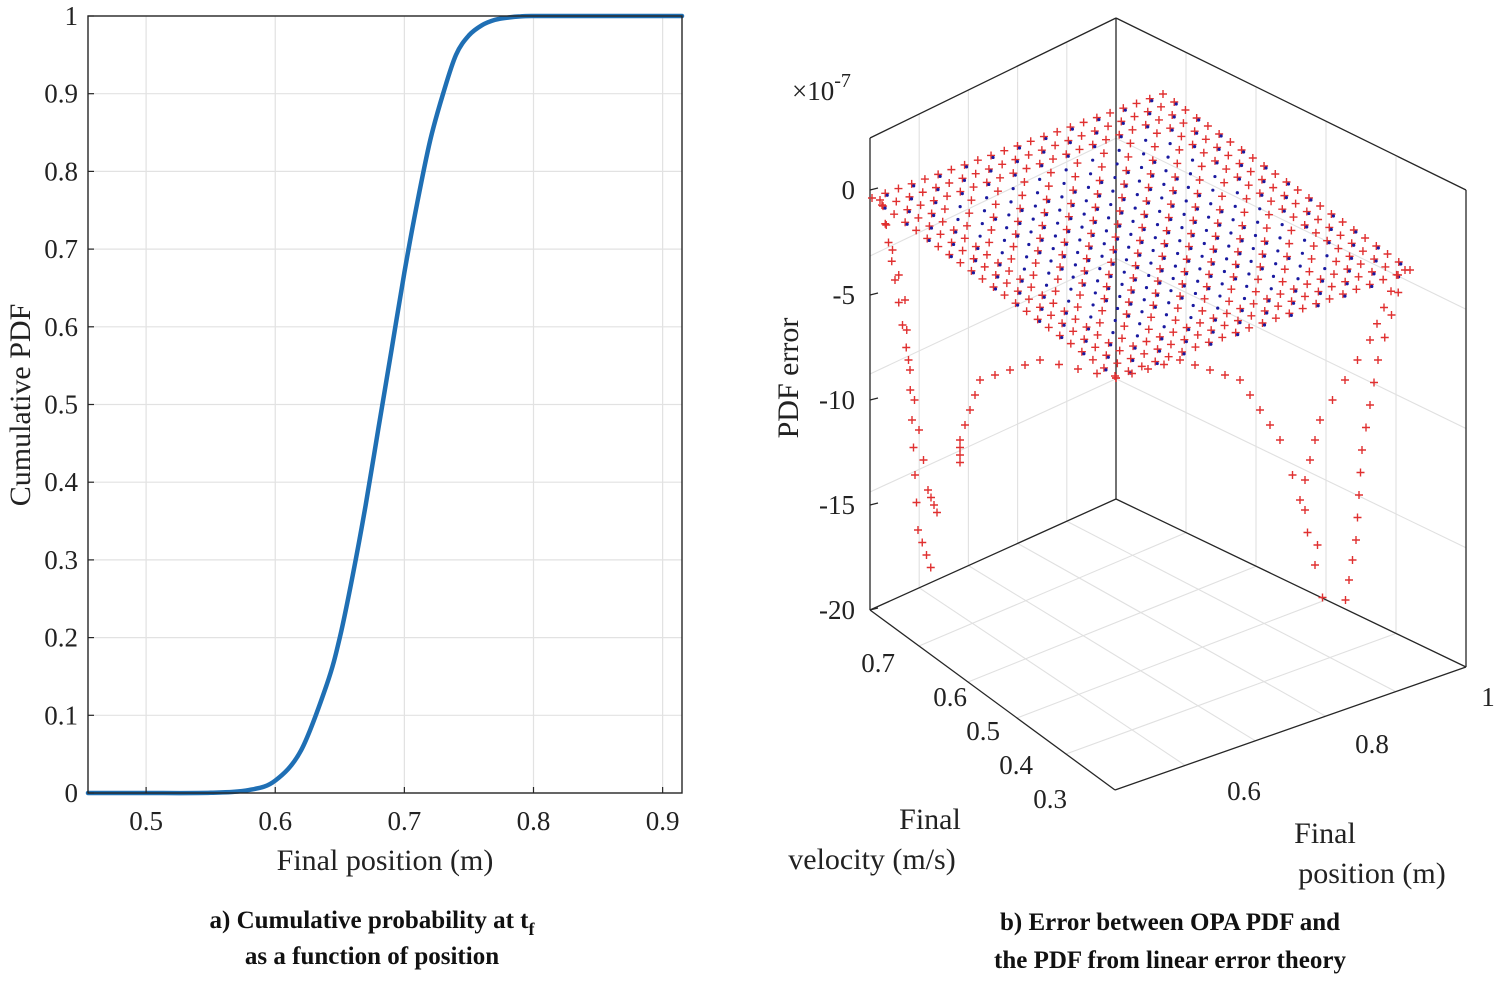  Describe the element at coordinates (993, 78) in the screenshot. I see `right-box-edge` at that location.